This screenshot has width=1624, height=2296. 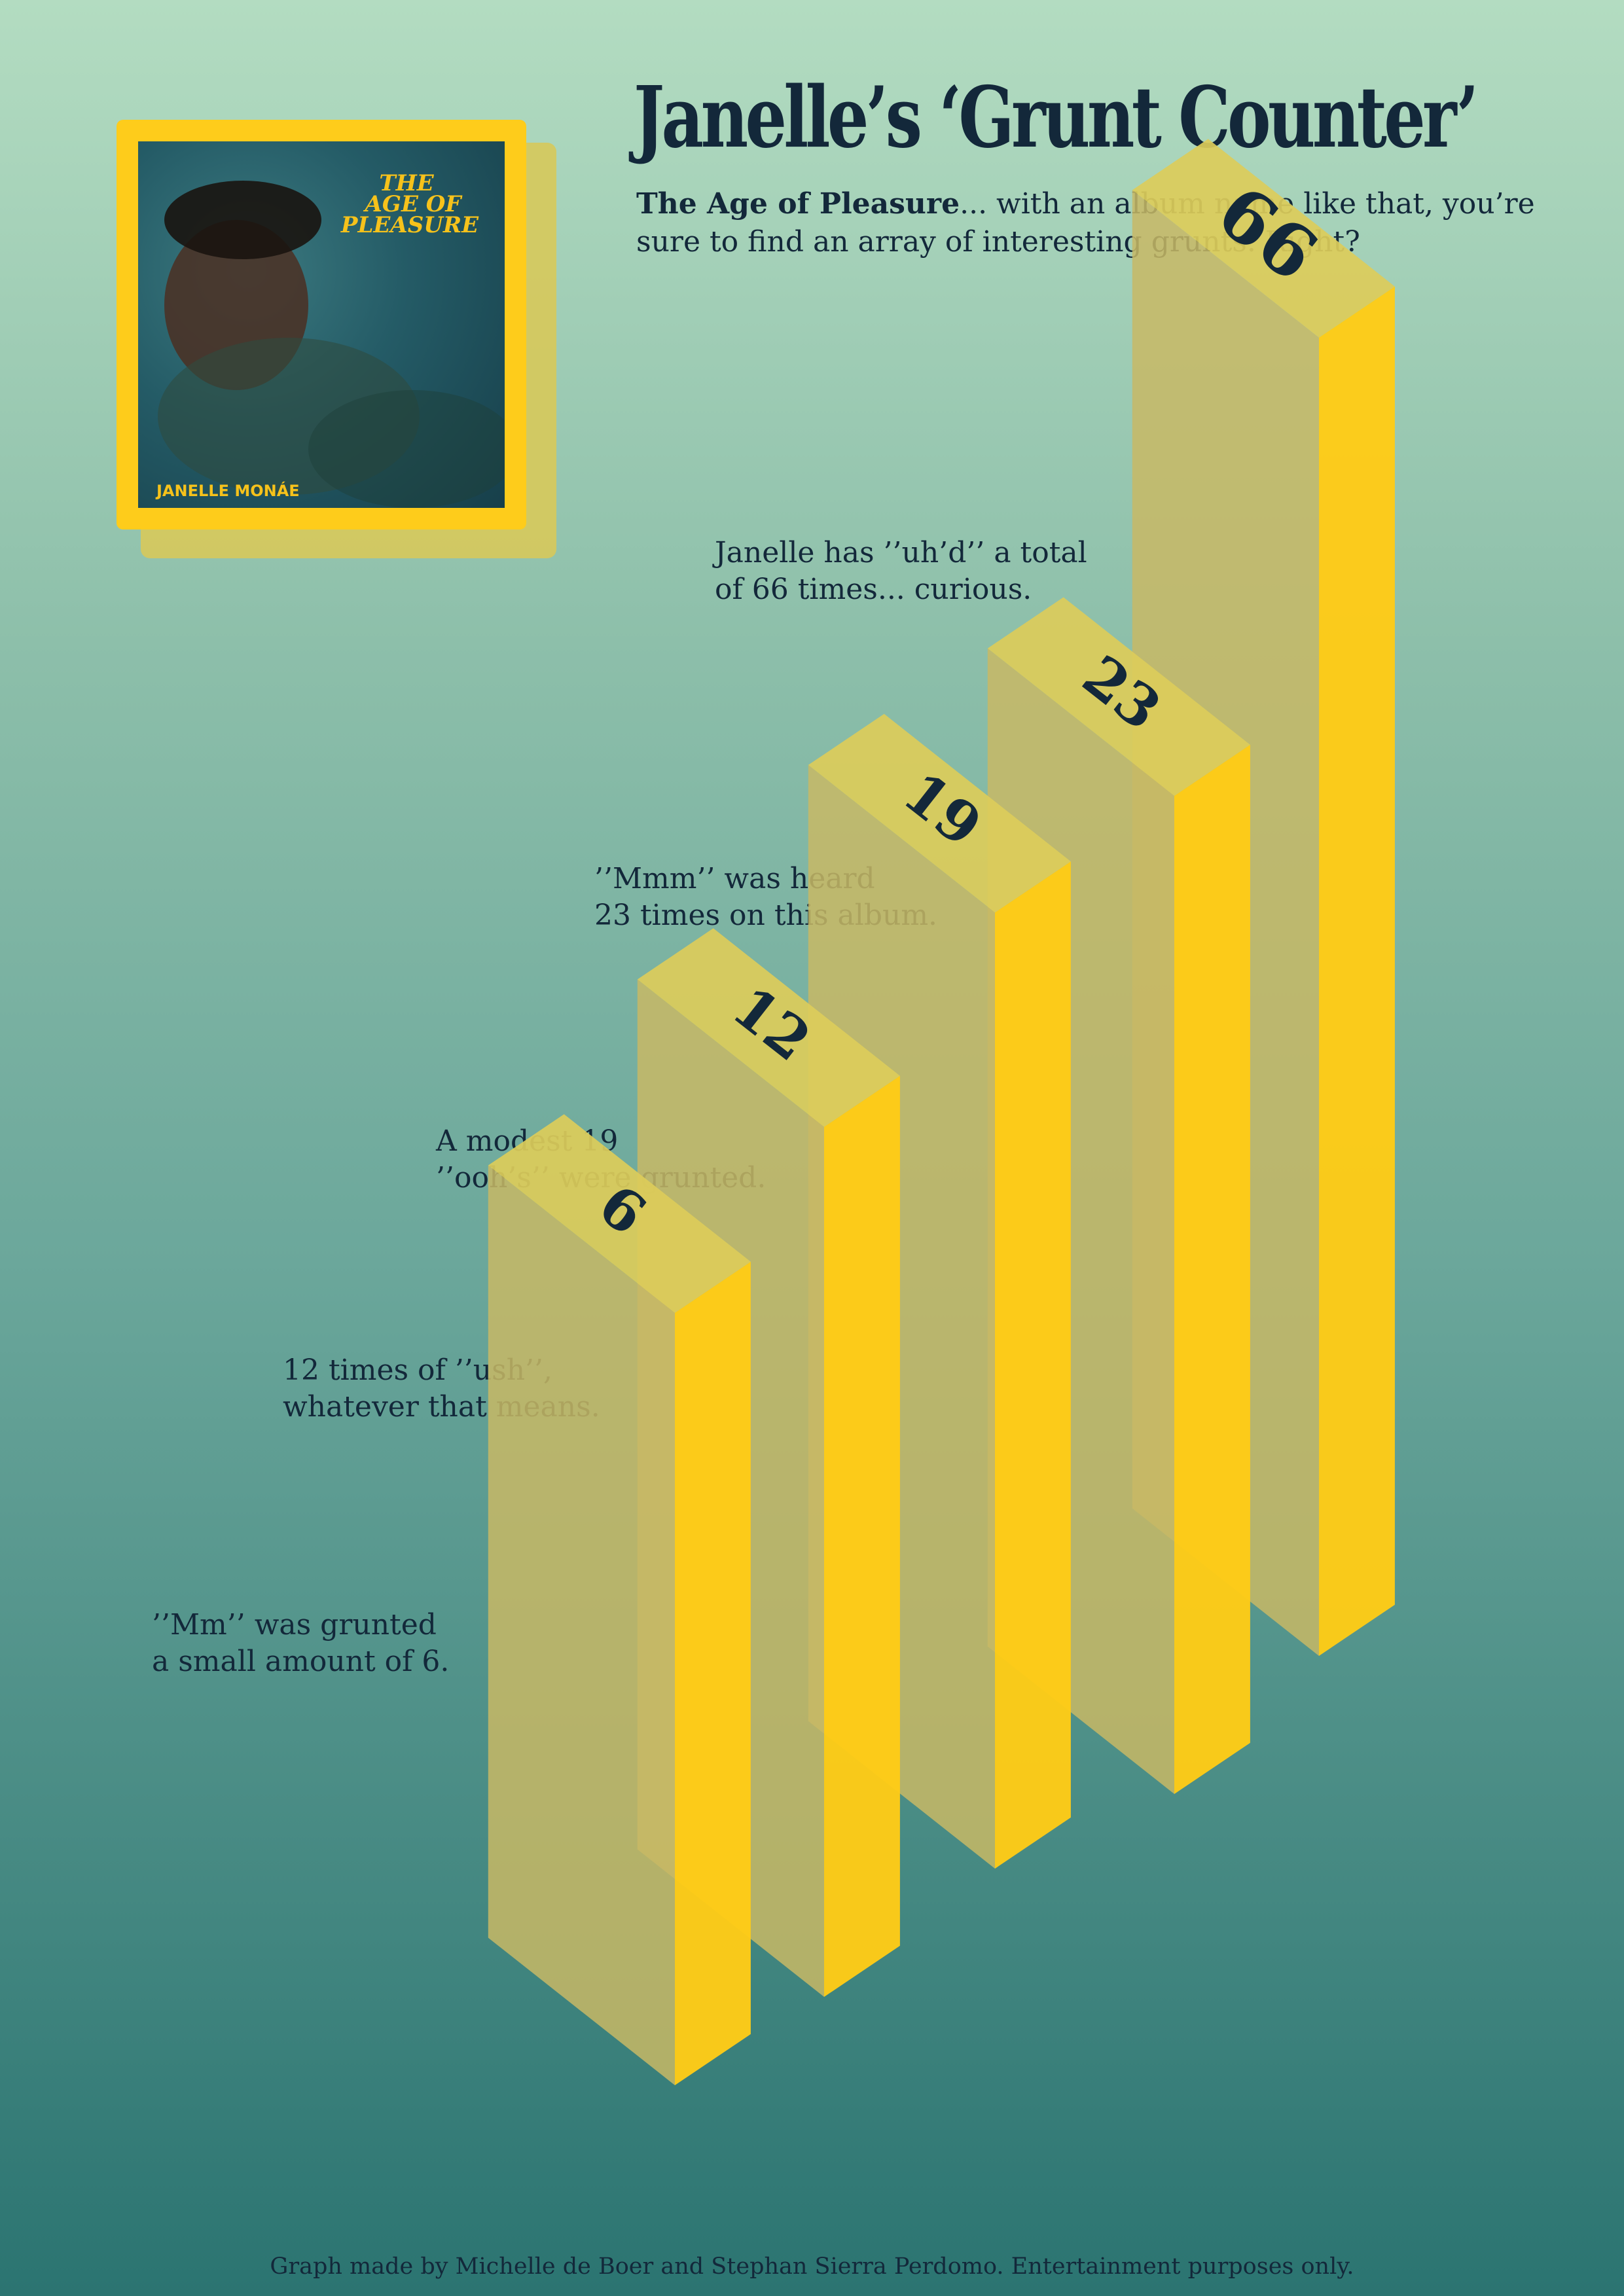 I want to click on annotation-line: a small amount of 6., so click(x=301, y=1661).